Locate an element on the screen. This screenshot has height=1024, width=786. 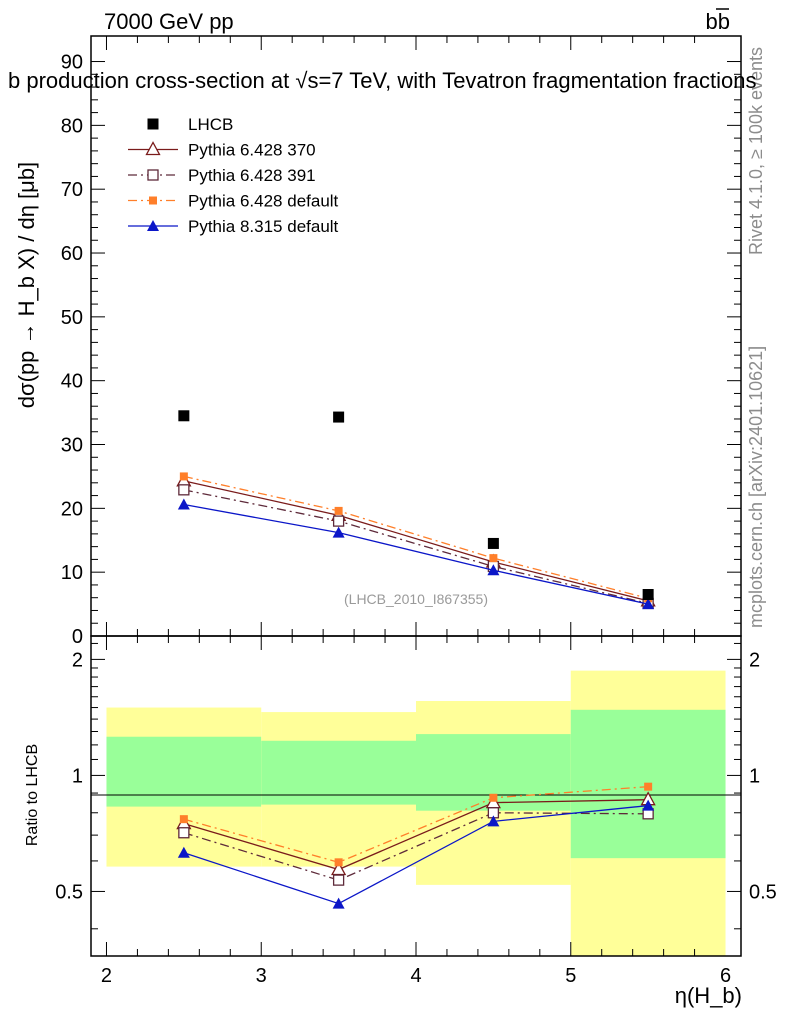
legend-item-pythia-8-315-default: Pythia 8.315 default is located at coordinates (233, 226).